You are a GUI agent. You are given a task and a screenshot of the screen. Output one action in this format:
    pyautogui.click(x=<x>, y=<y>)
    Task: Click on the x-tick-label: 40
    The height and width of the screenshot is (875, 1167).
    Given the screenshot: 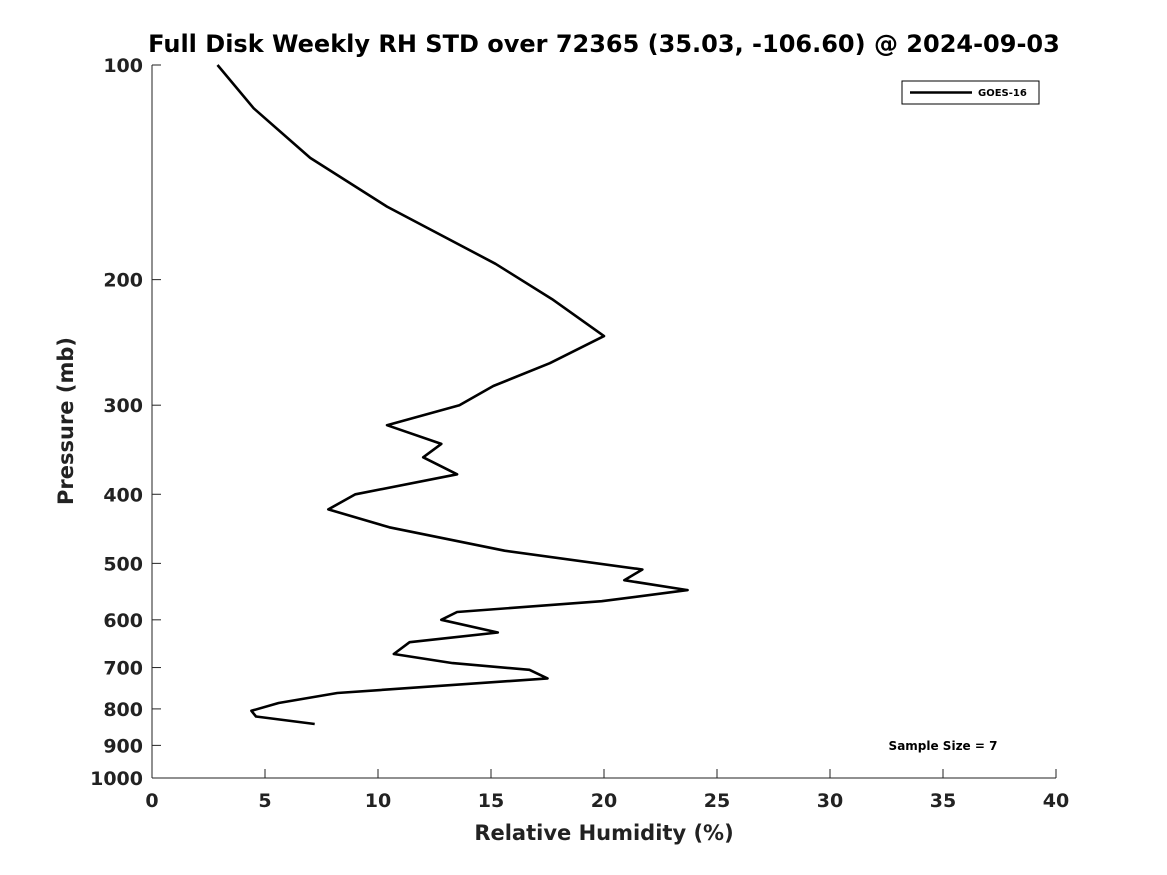 What is the action you would take?
    pyautogui.click(x=1056, y=801)
    